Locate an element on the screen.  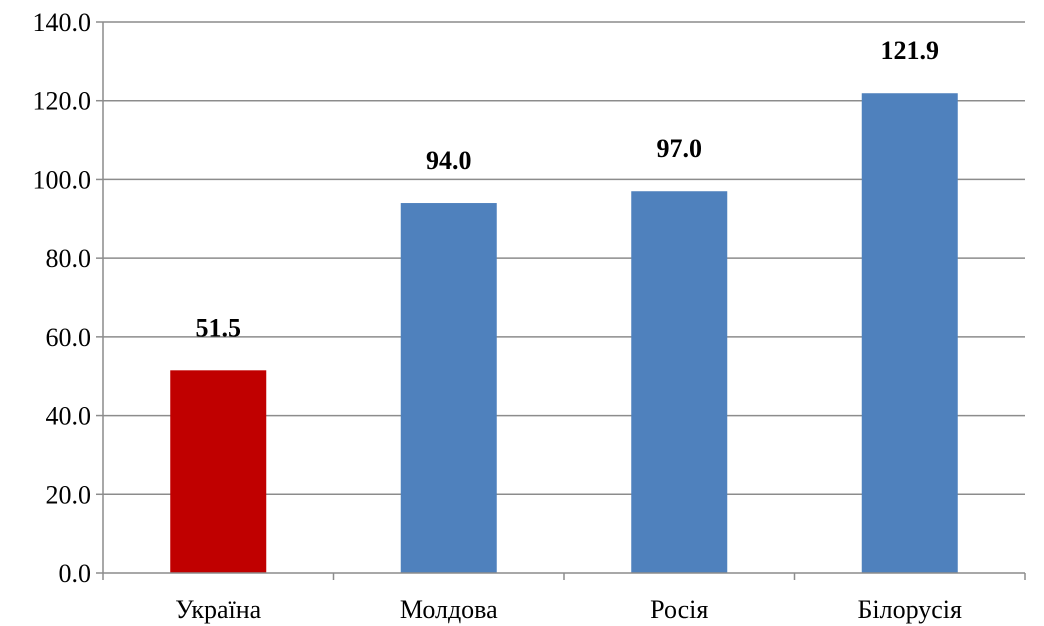
y-tick-label: 80.0 is located at coordinates (69, 258).